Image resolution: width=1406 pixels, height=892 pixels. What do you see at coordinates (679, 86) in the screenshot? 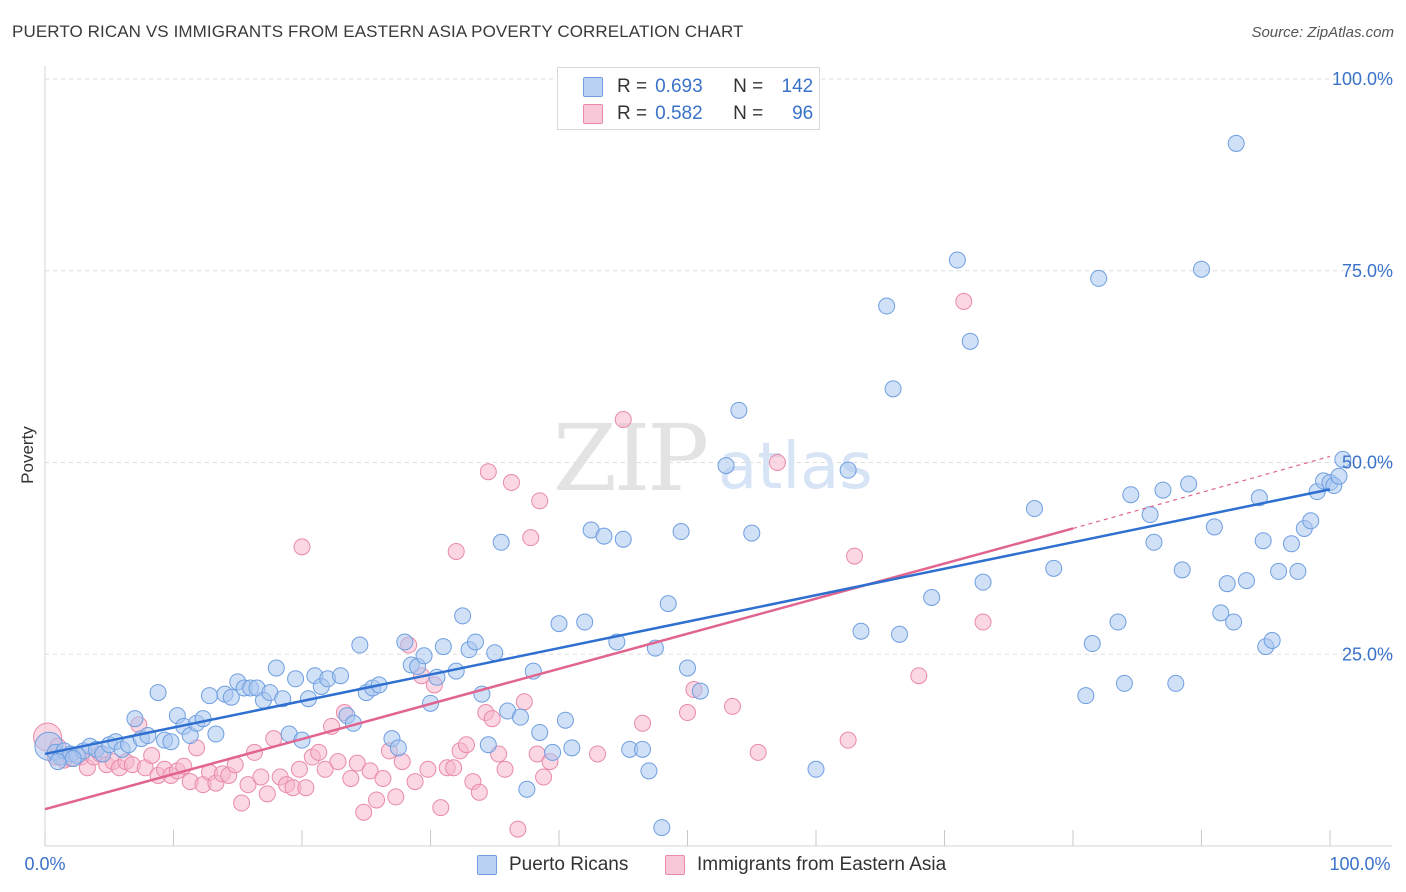
I see `legend-r-value: 0.693` at bounding box center [679, 86].